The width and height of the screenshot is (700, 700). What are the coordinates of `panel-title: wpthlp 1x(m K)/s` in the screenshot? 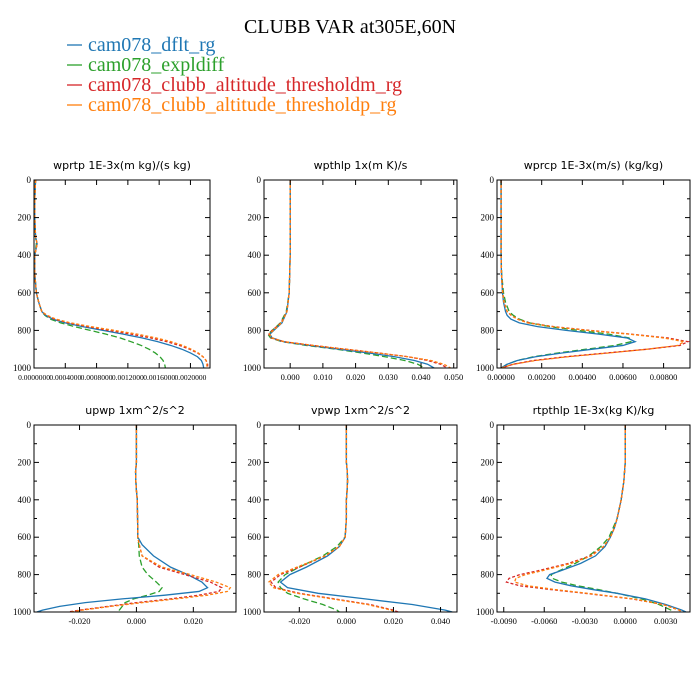 It's located at (361, 165).